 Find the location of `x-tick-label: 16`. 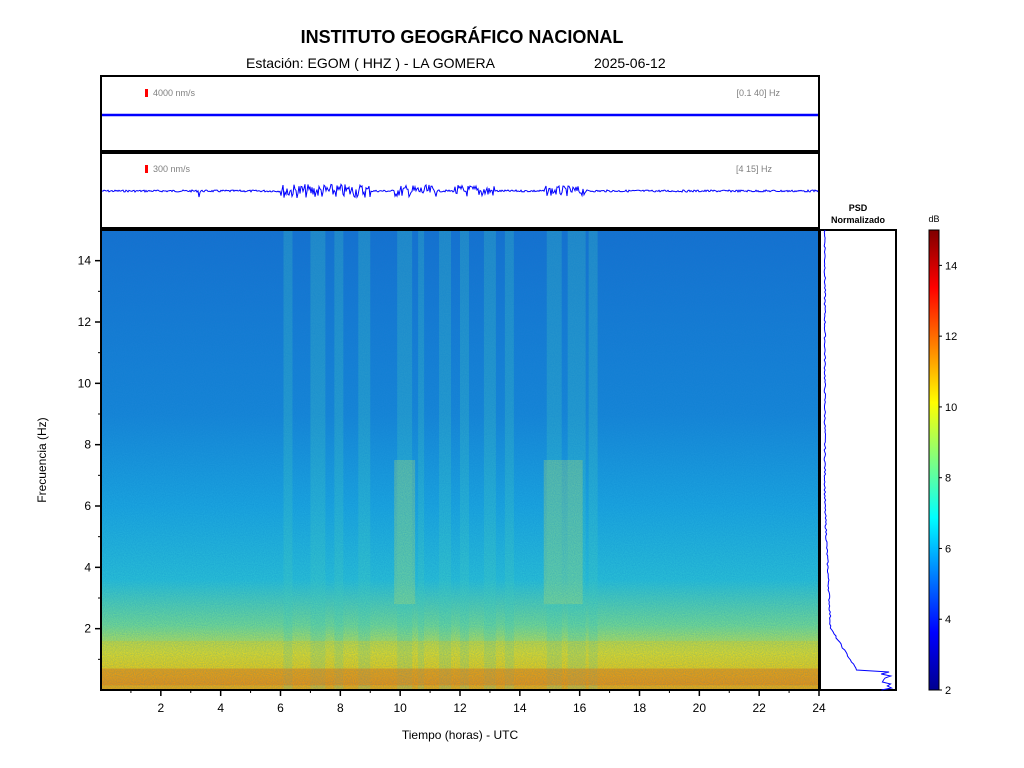

x-tick-label: 16 is located at coordinates (580, 708).